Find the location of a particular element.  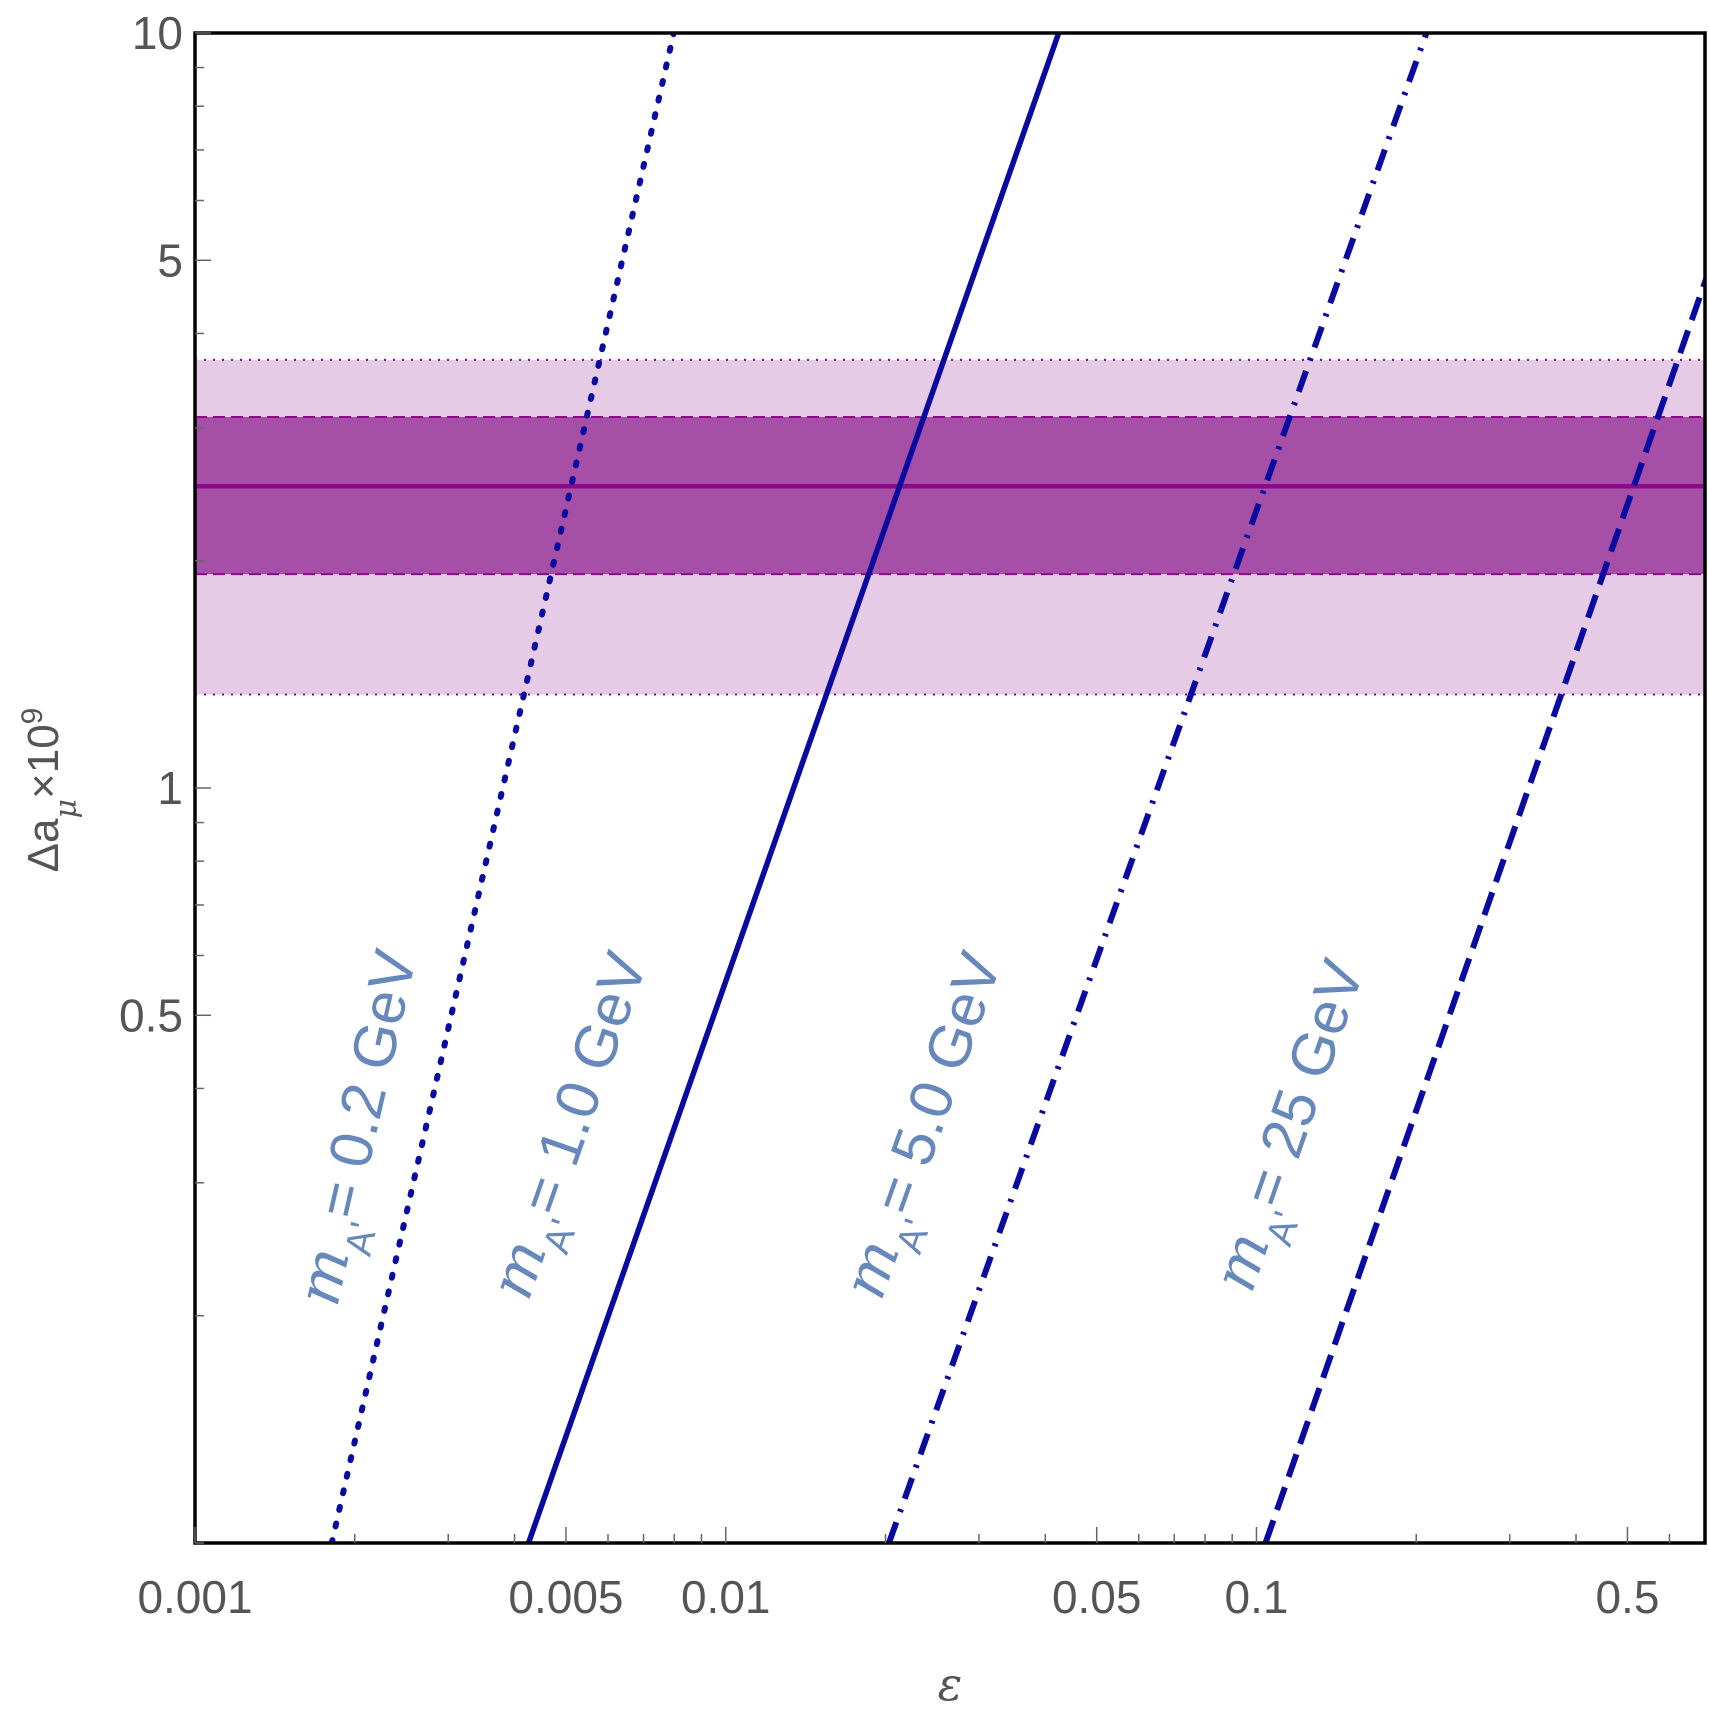

x-tick-label-1: 0.005 is located at coordinates (565, 1597).